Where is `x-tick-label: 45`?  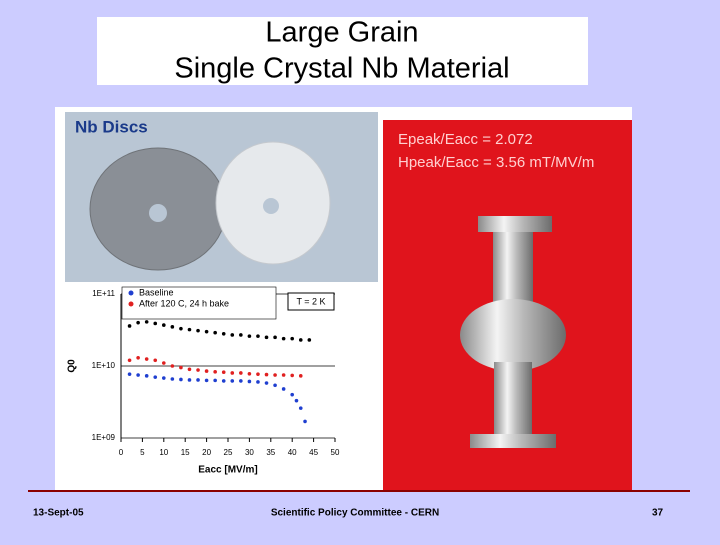
x-tick-label: 45 is located at coordinates (313, 452).